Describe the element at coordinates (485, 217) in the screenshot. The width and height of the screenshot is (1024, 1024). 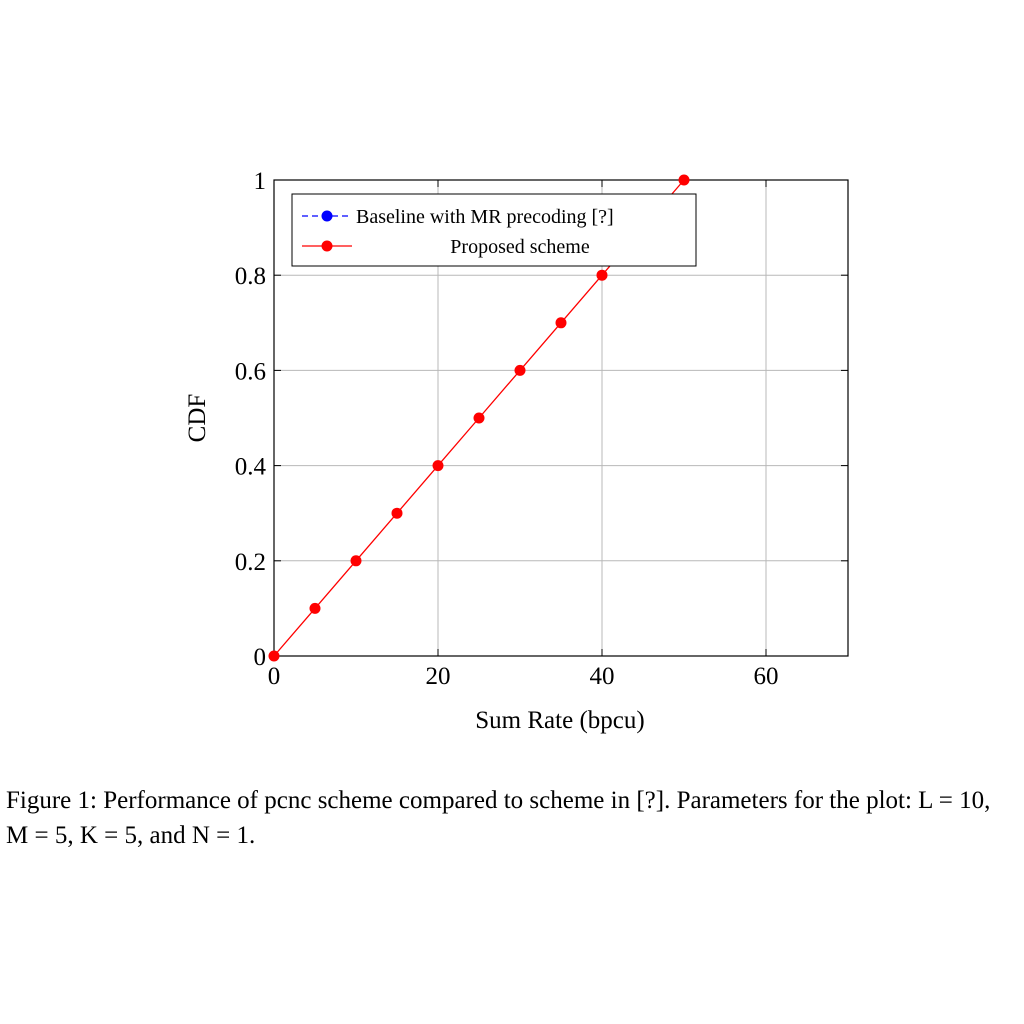
I see `legend-label-0: Baseline with MR precoding [?]` at that location.